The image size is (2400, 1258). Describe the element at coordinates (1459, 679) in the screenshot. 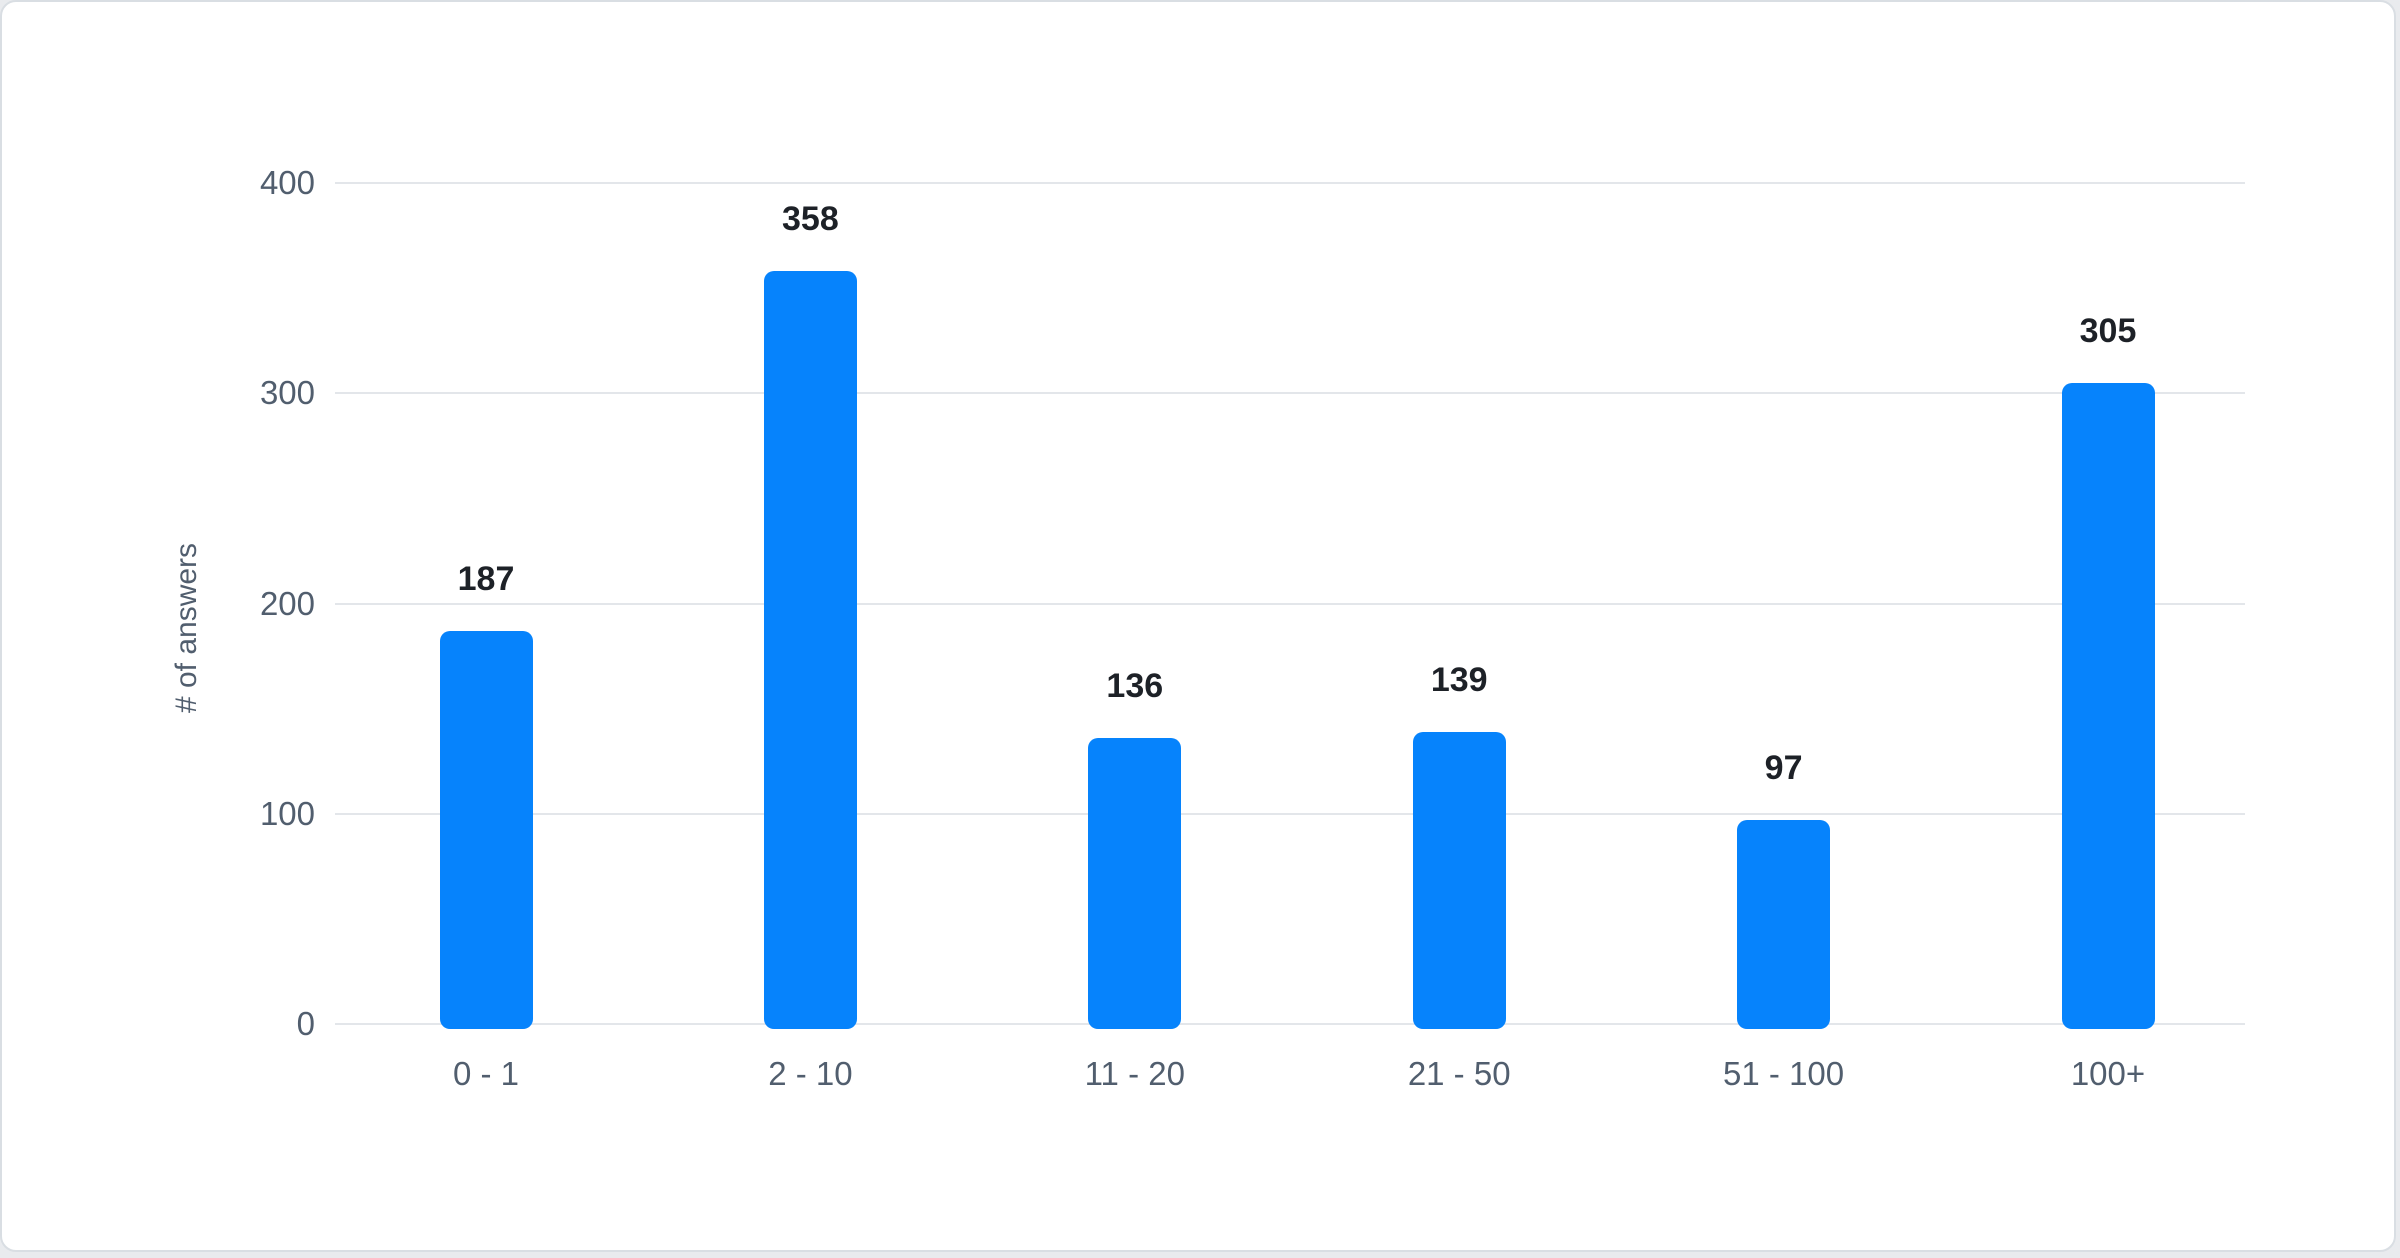

I see `bar-value-label-21 - 50: 139` at that location.